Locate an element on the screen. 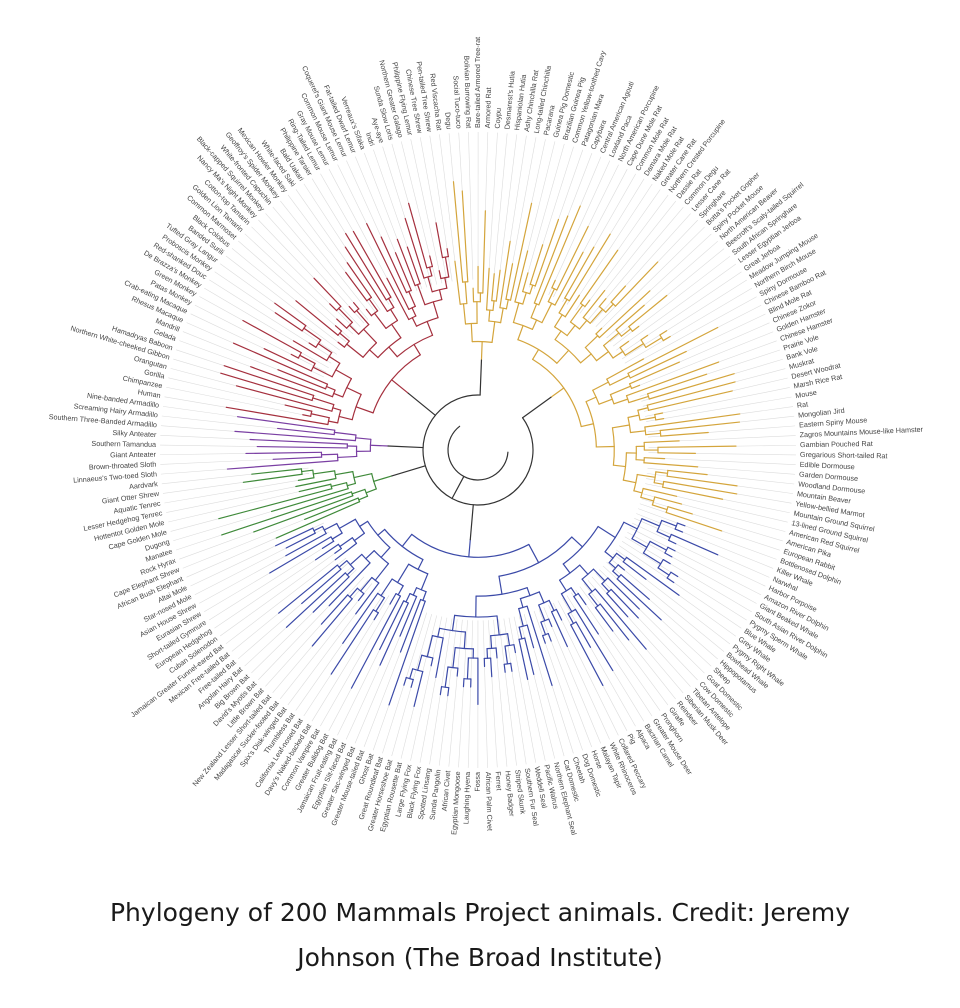  leaf-label: Giant Anteater is located at coordinates (133, 455).